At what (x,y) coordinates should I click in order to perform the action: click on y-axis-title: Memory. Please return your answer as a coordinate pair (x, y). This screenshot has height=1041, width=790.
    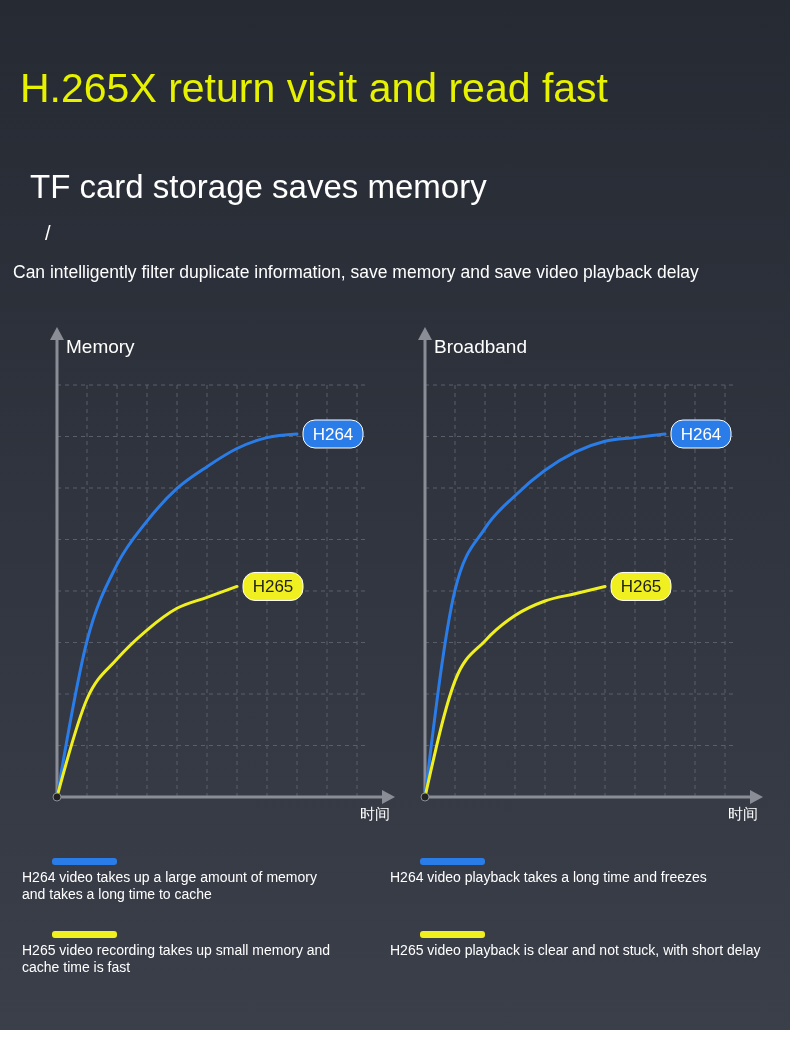
    Looking at the image, I should click on (101, 346).